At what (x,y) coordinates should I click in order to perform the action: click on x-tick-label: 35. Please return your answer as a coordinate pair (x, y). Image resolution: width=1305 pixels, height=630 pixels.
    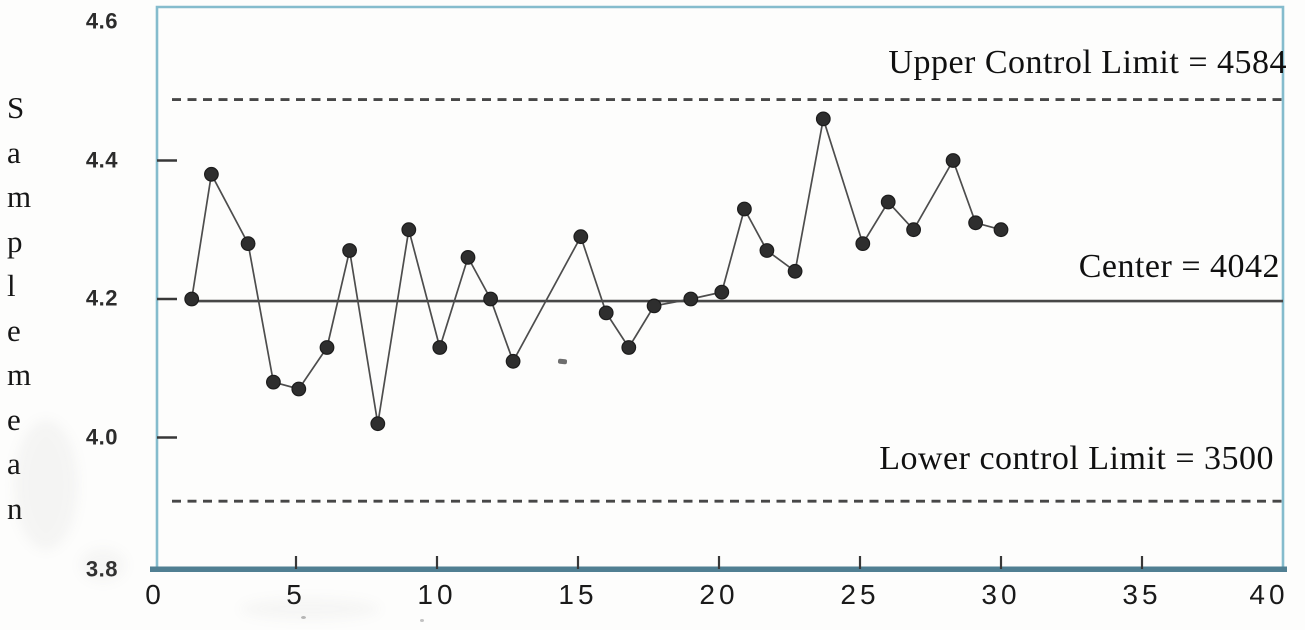
    Looking at the image, I should click on (1142, 594).